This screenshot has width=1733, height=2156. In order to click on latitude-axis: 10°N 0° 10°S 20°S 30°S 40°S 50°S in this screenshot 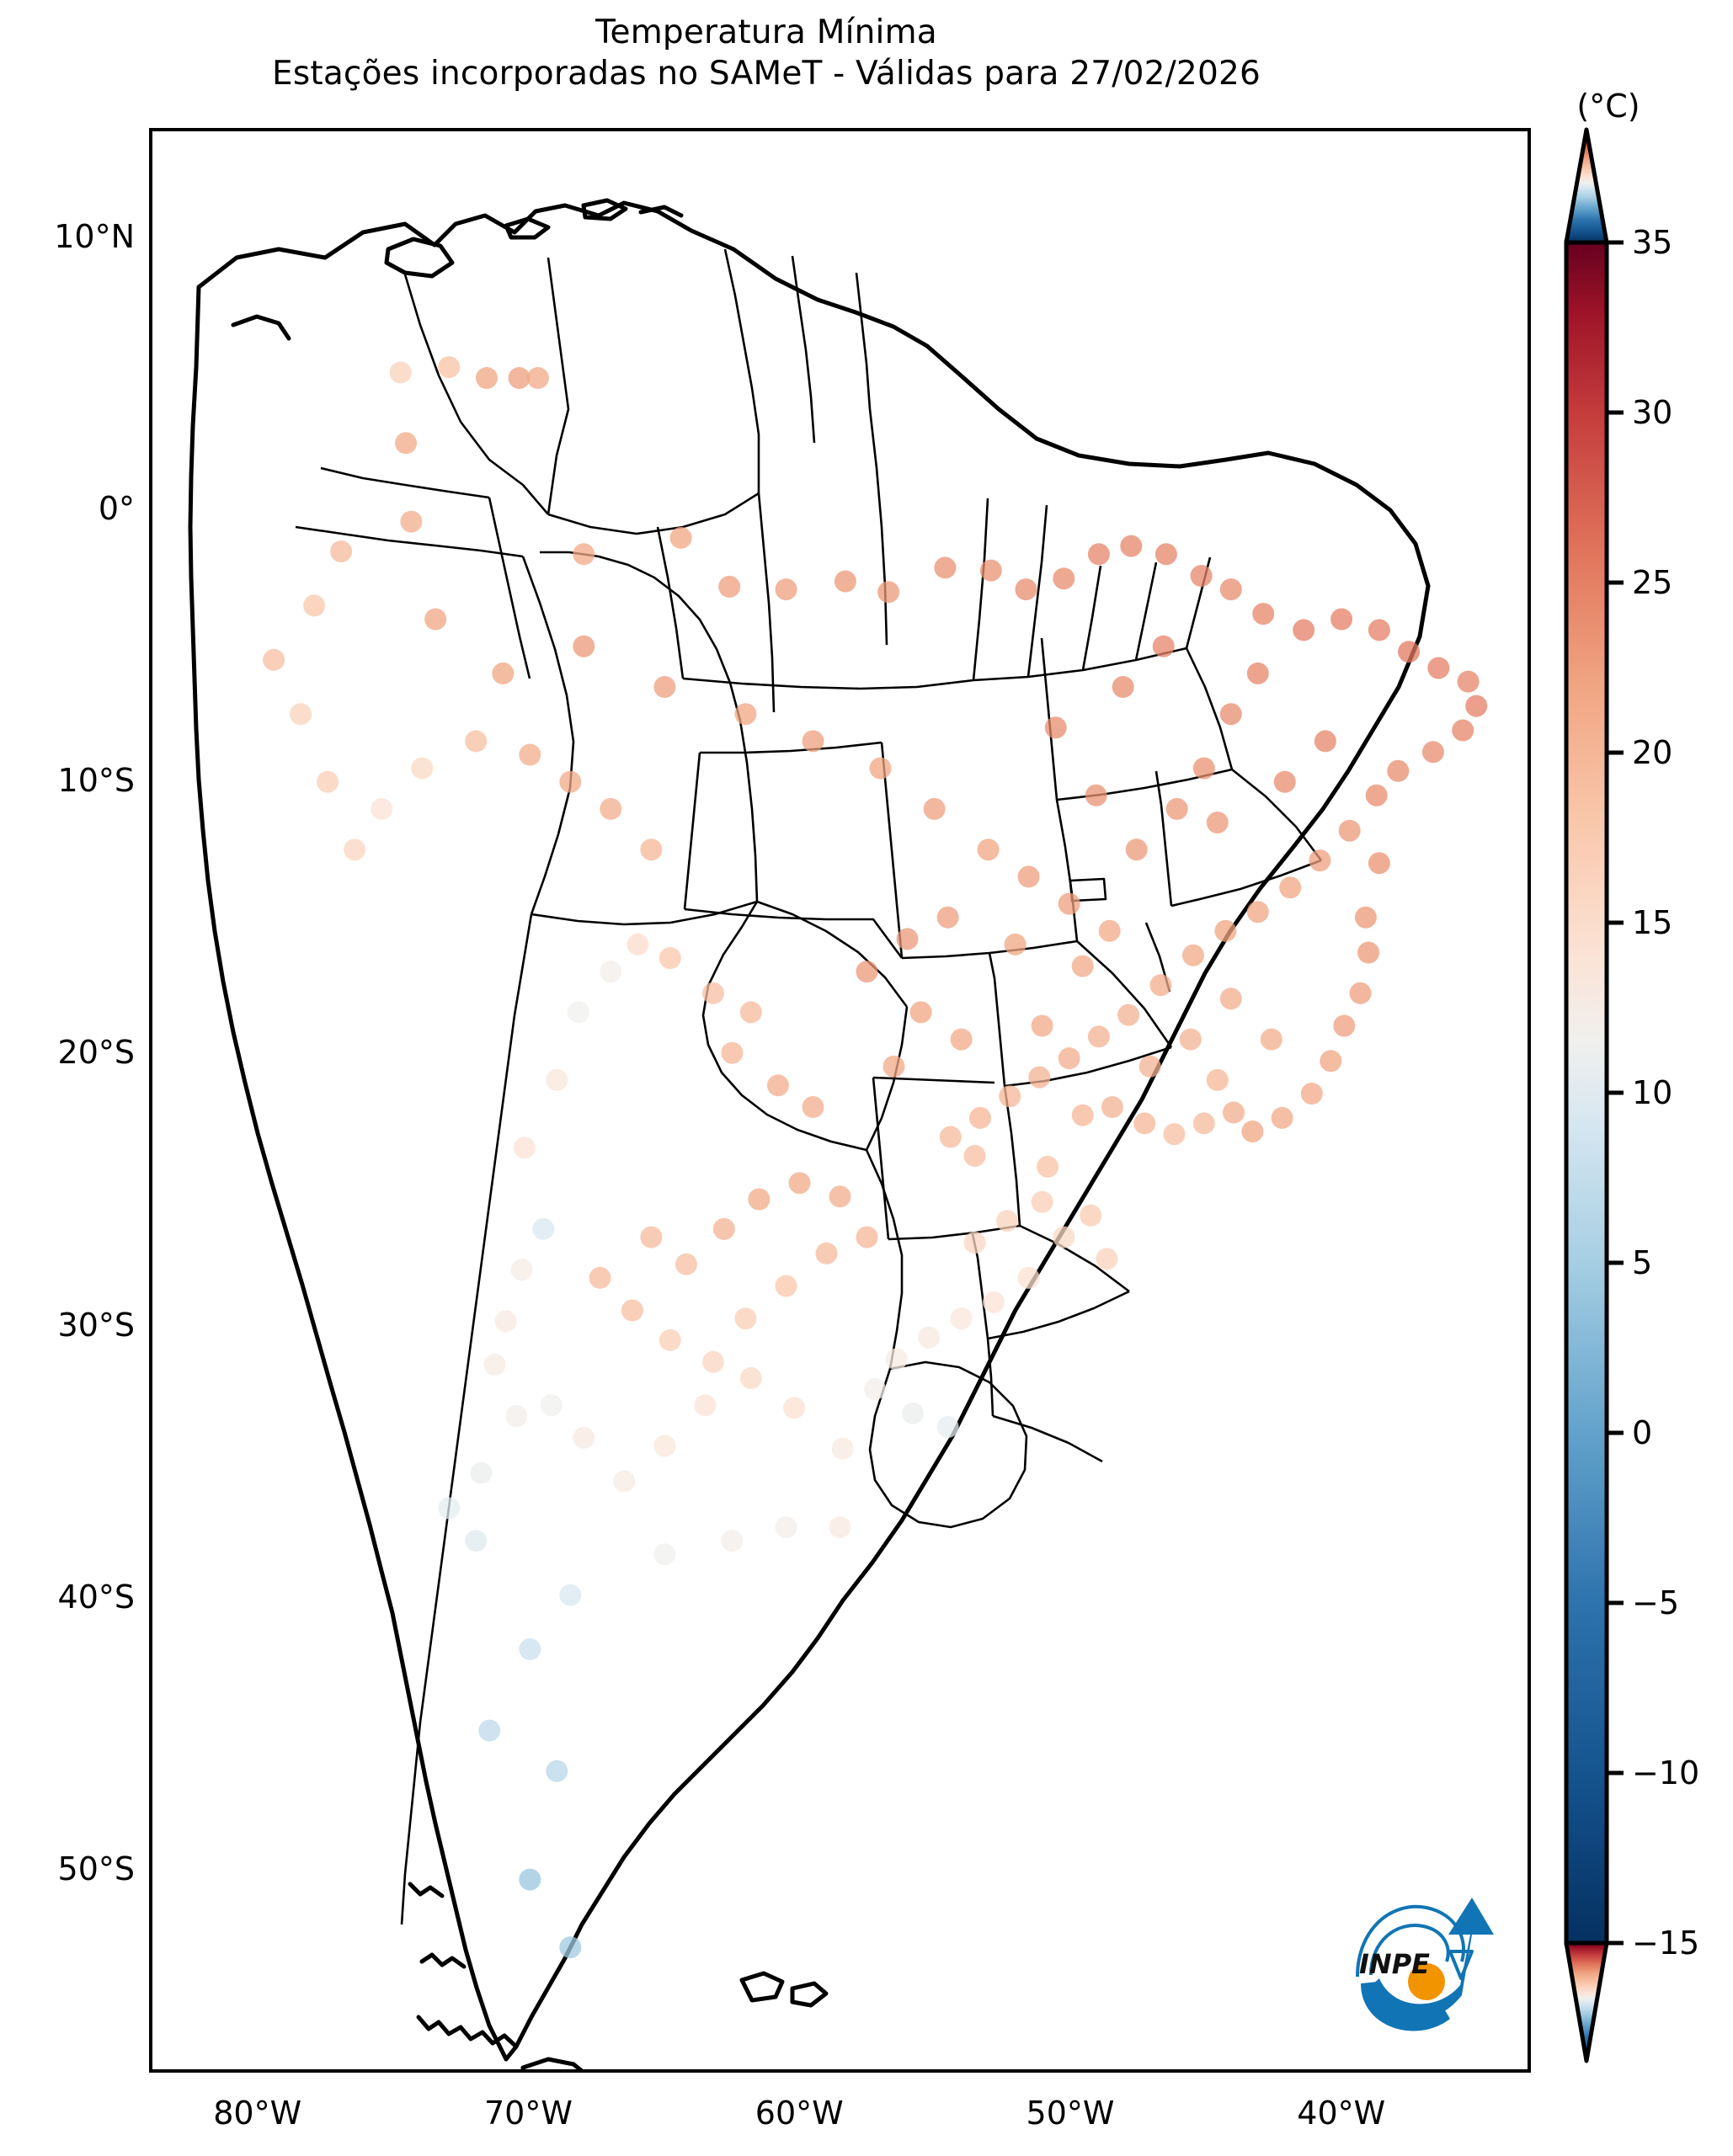, I will do `click(67, 1101)`.